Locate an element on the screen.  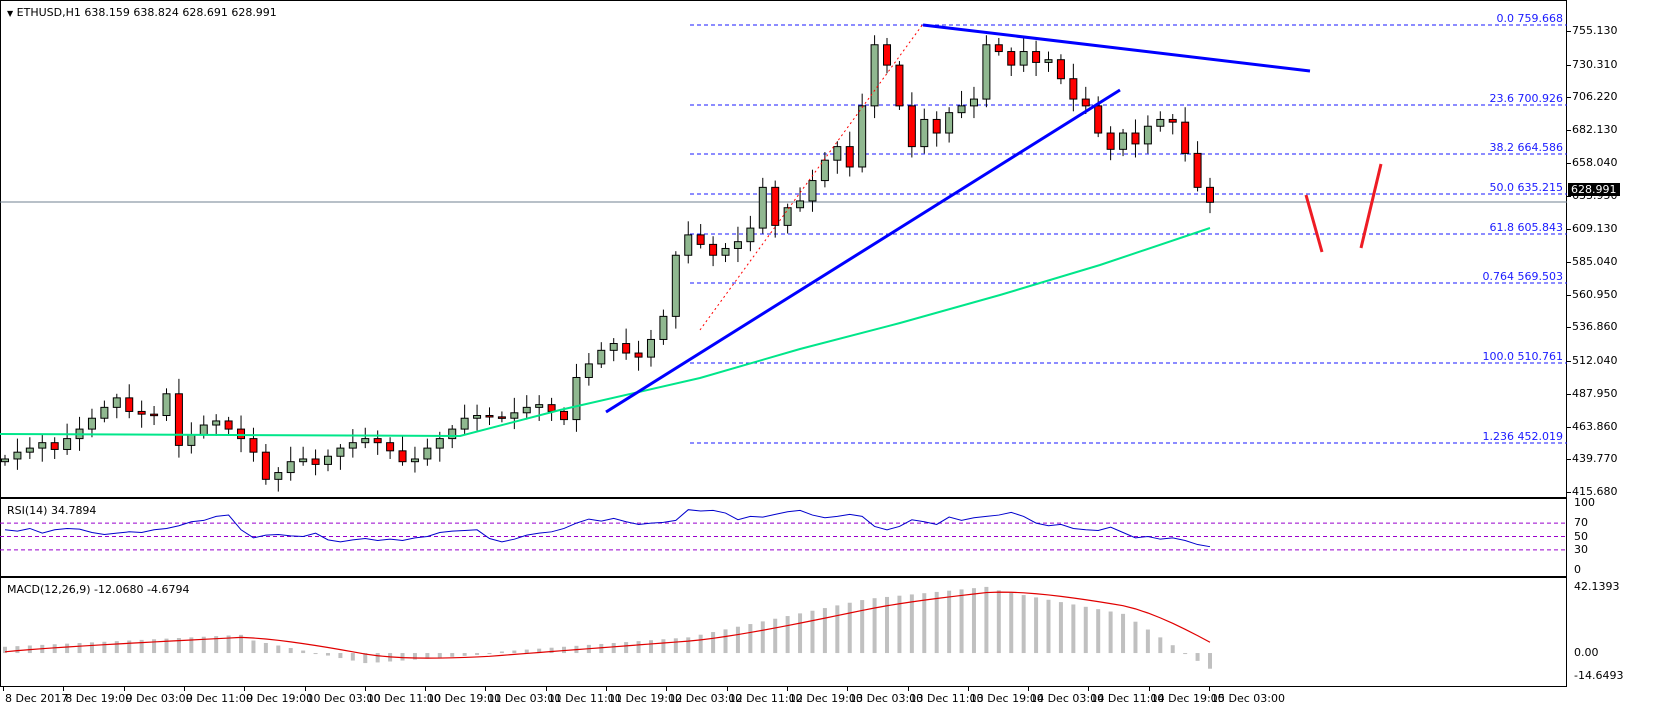
rsi-axis-label: 0 is located at coordinates (1577, 569).